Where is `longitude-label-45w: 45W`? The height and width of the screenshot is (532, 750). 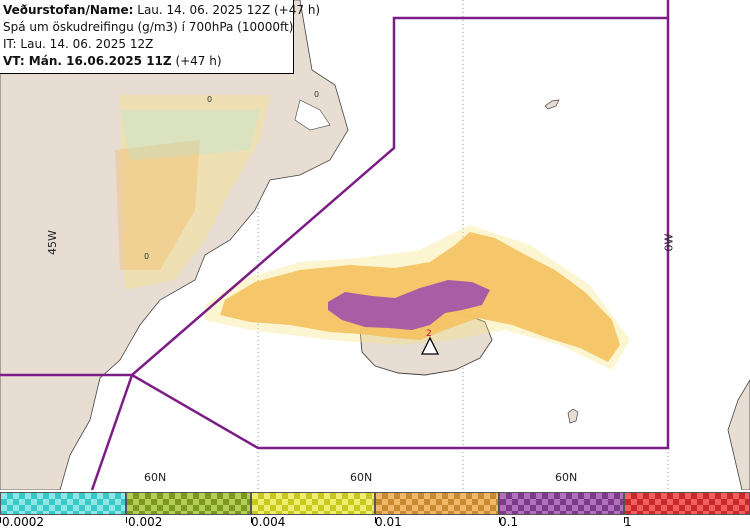 longitude-label-45w: 45W is located at coordinates (52, 242).